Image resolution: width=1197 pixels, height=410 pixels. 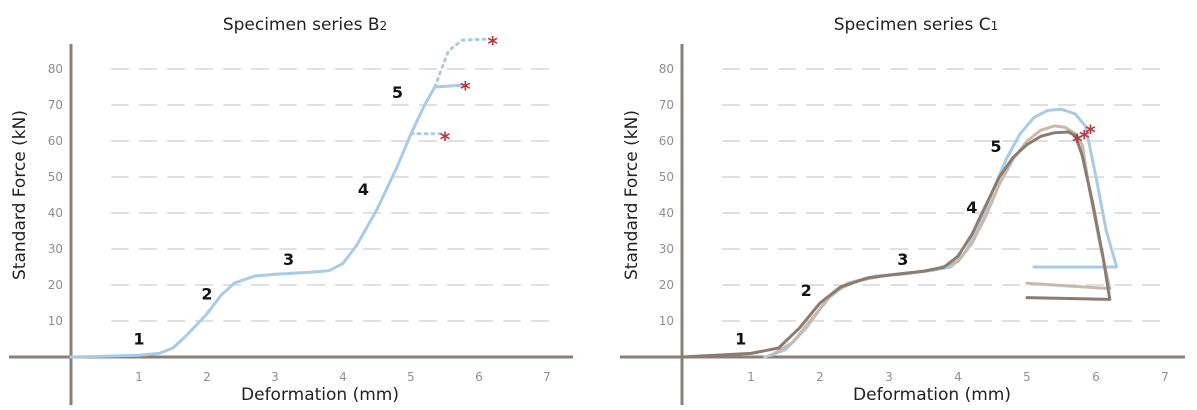 What do you see at coordinates (1027, 377) in the screenshot?
I see `chart2-x-tick-label: 5` at bounding box center [1027, 377].